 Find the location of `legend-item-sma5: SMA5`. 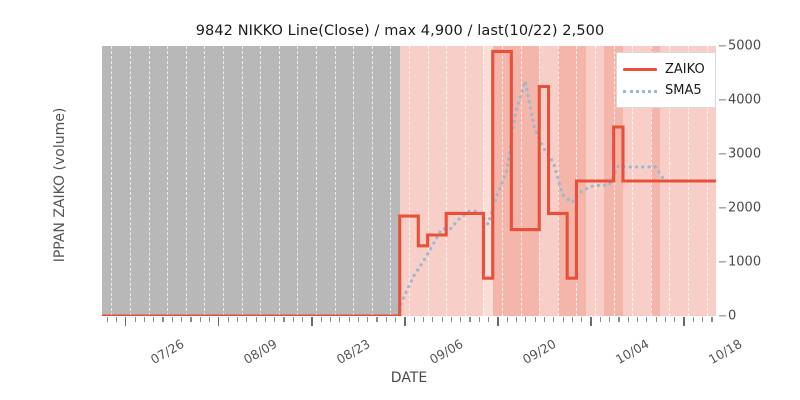

legend-item-sma5: SMA5 is located at coordinates (665, 90).